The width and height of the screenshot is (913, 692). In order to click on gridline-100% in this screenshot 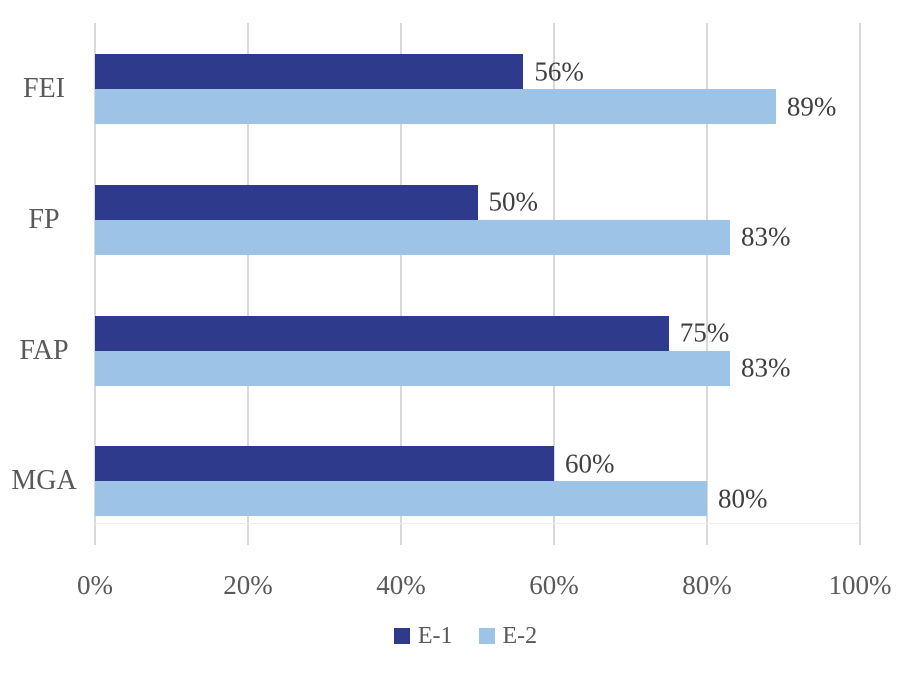, I will do `click(860, 284)`.